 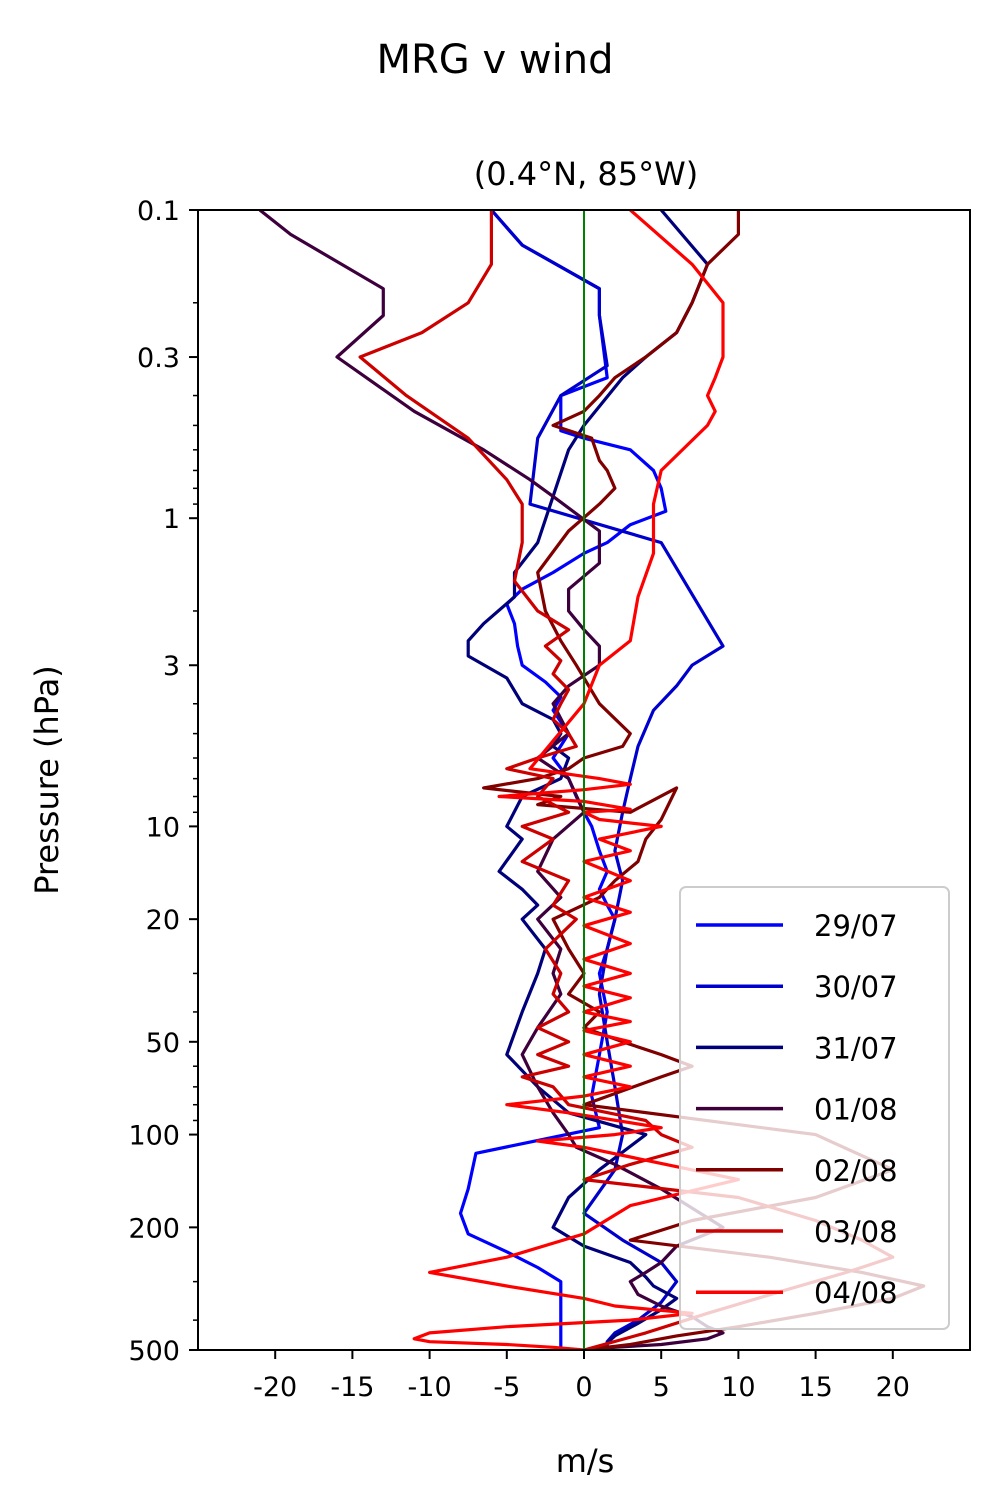 I want to click on y-tick-label: 0.3, so click(x=158, y=358).